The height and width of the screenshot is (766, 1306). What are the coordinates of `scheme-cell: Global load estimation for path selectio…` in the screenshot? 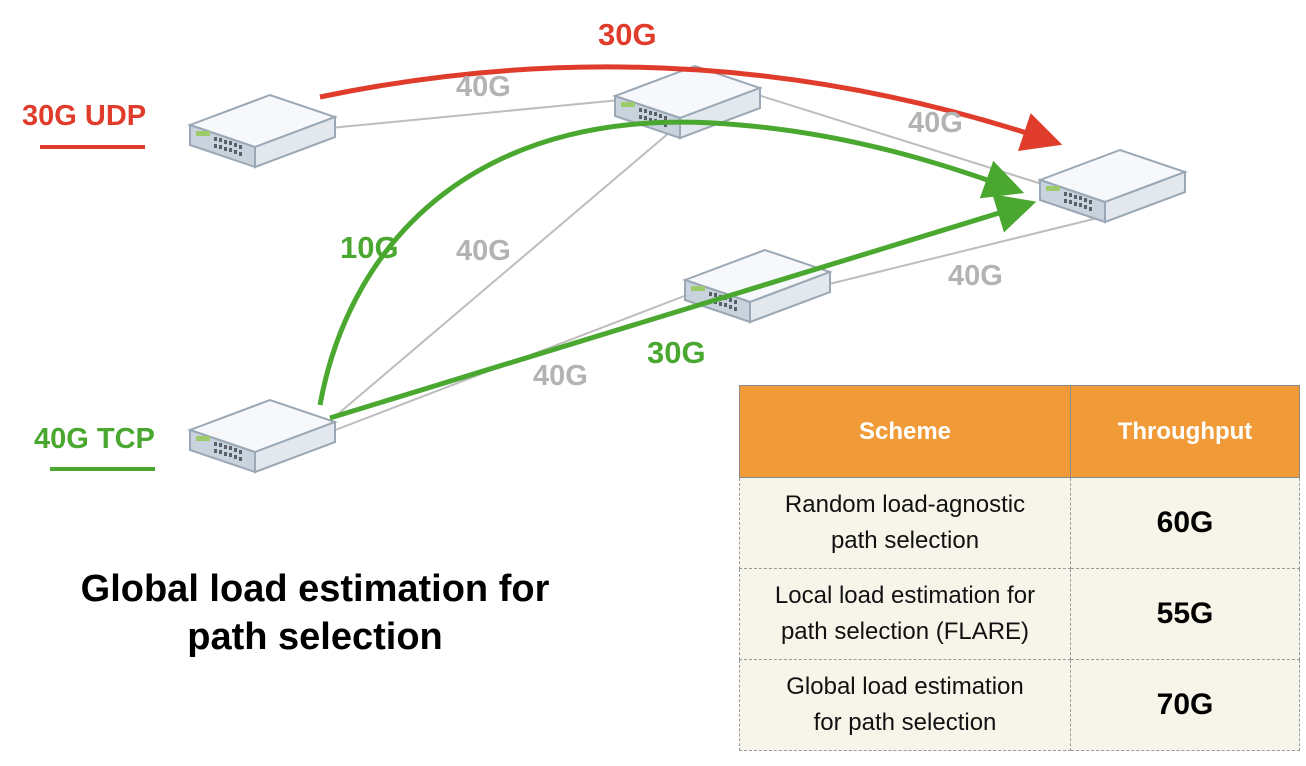 It's located at (905, 705).